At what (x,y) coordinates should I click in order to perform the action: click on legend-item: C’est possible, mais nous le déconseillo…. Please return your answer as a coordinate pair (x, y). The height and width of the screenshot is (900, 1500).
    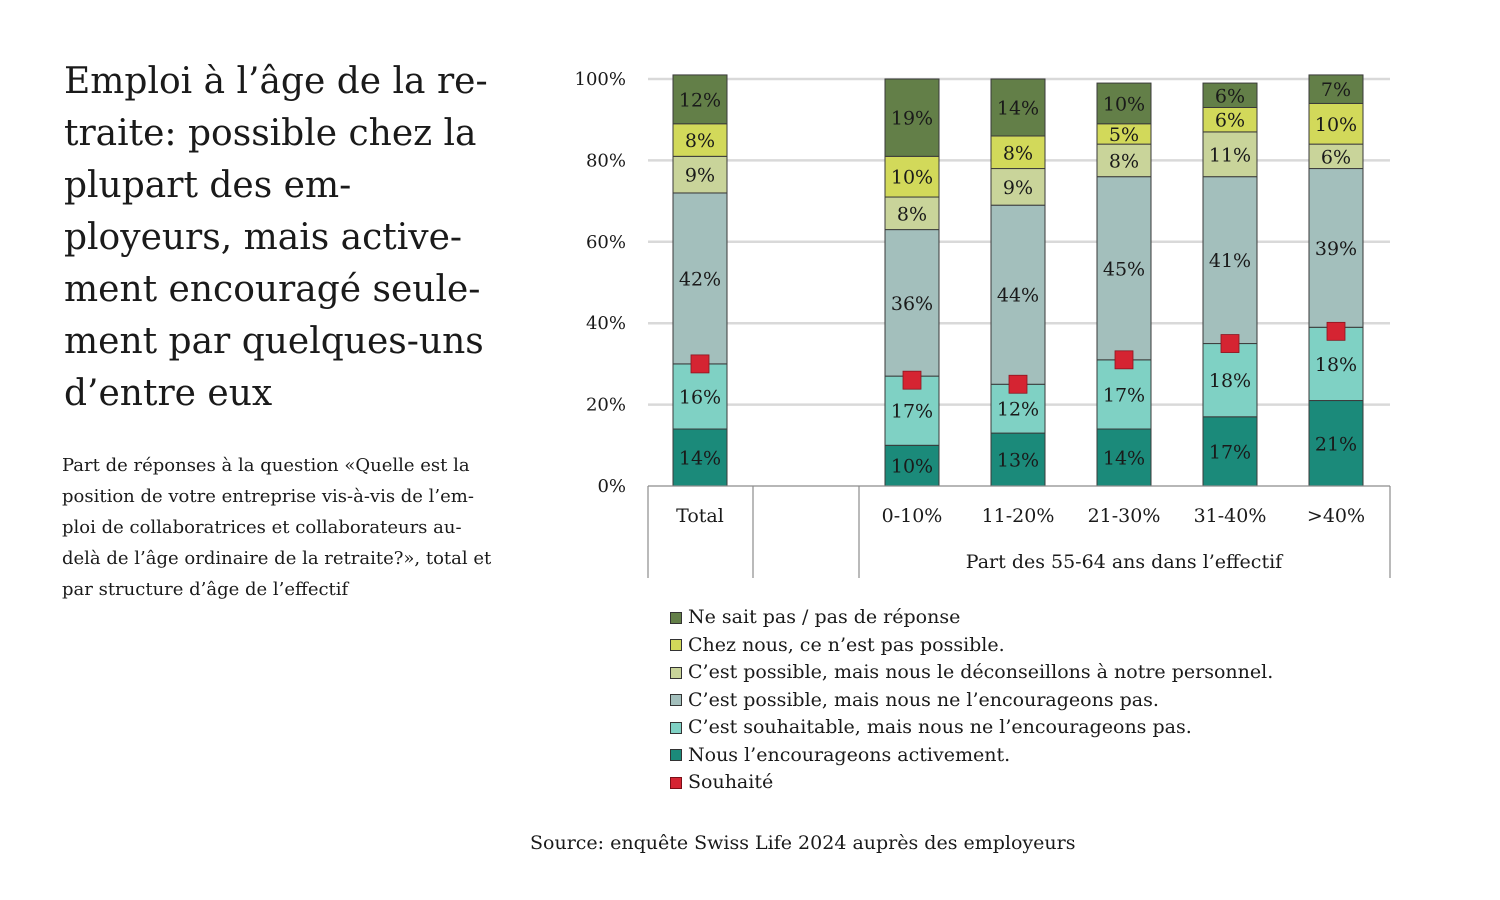
    Looking at the image, I should click on (971, 673).